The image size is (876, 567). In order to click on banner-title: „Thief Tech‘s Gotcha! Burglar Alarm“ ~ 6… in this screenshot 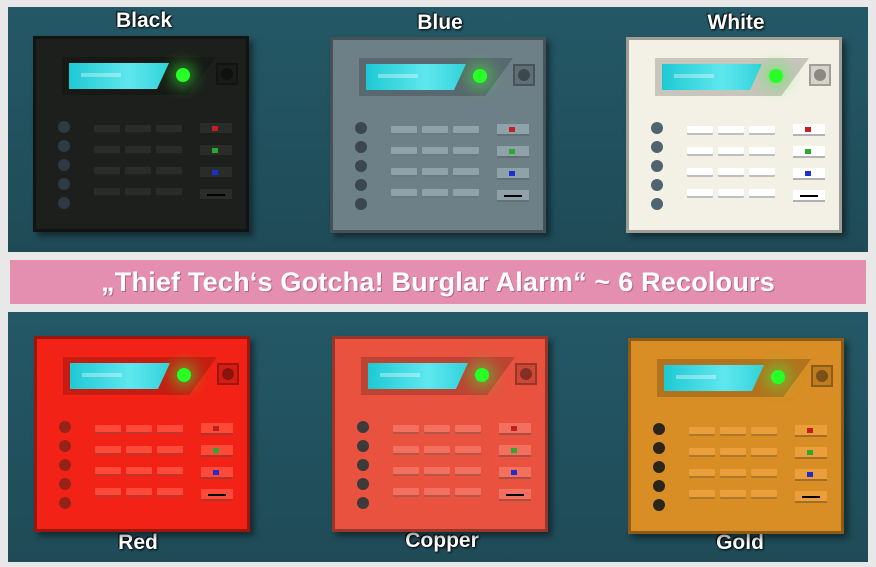, I will do `click(438, 281)`.